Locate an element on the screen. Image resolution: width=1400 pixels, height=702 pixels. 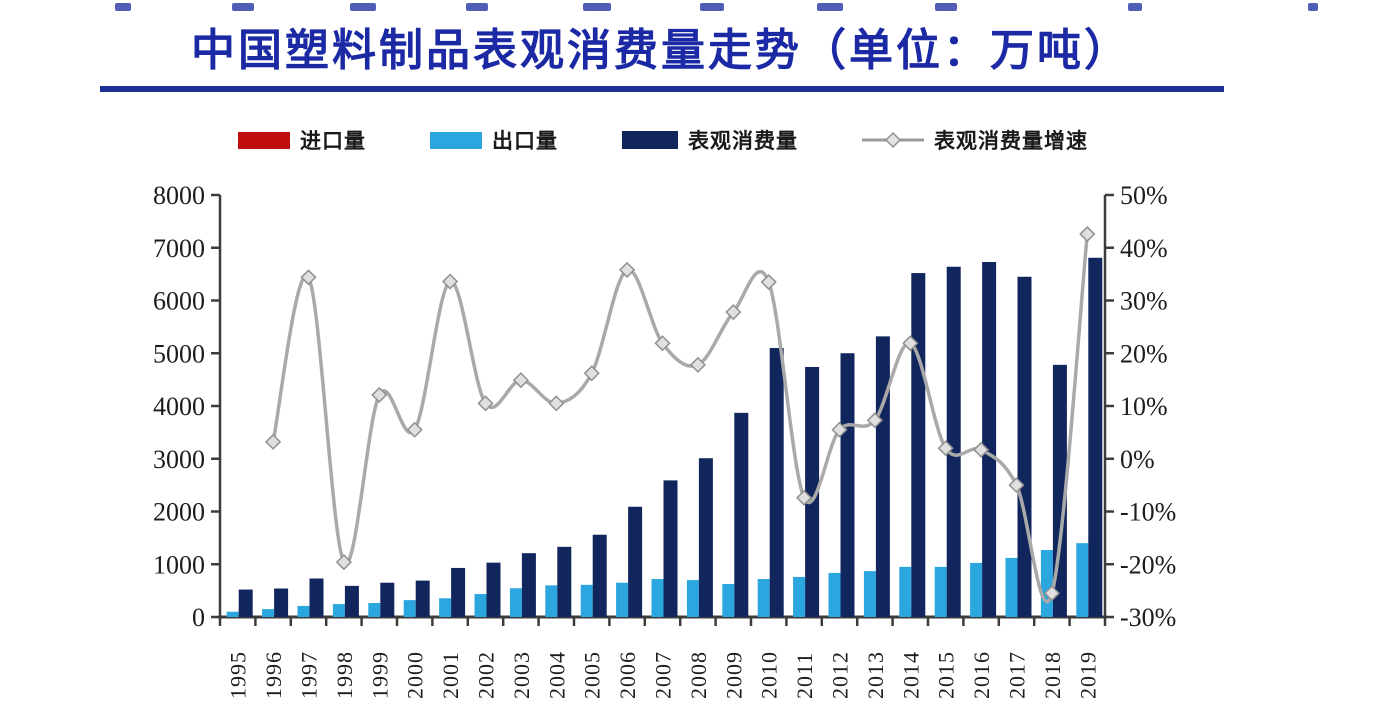
x-tick-label: 2016 is located at coordinates (981, 675).